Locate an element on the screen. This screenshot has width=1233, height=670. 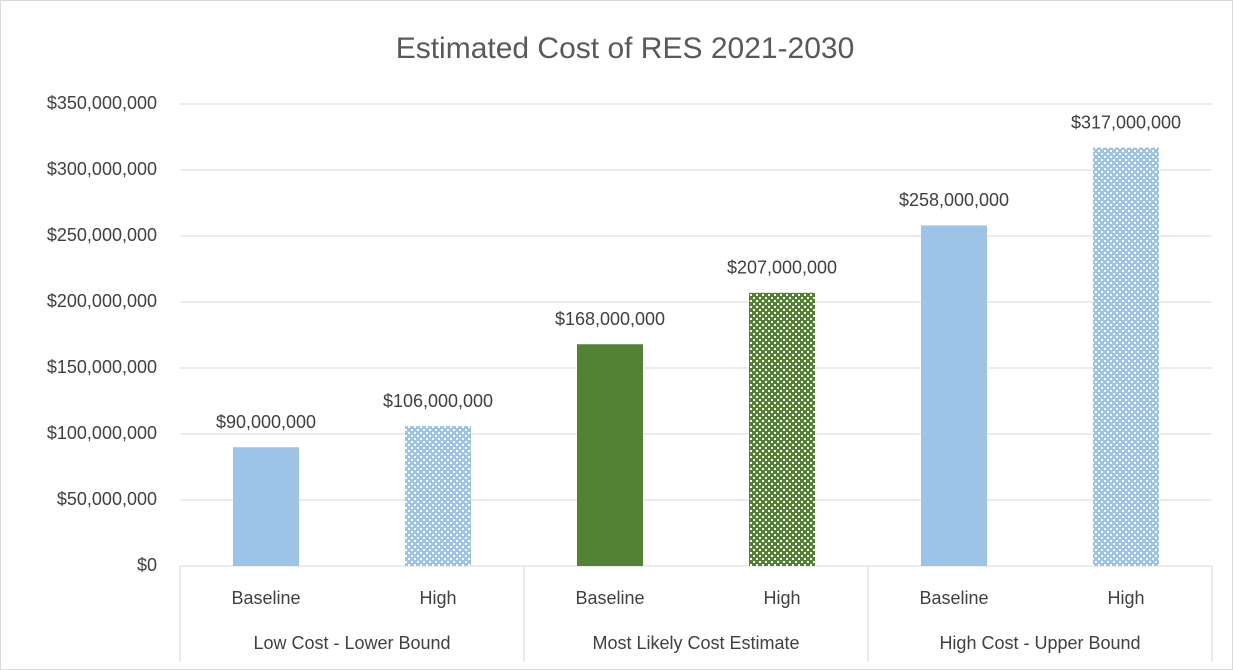
data-label: $258,000,000 is located at coordinates (954, 200).